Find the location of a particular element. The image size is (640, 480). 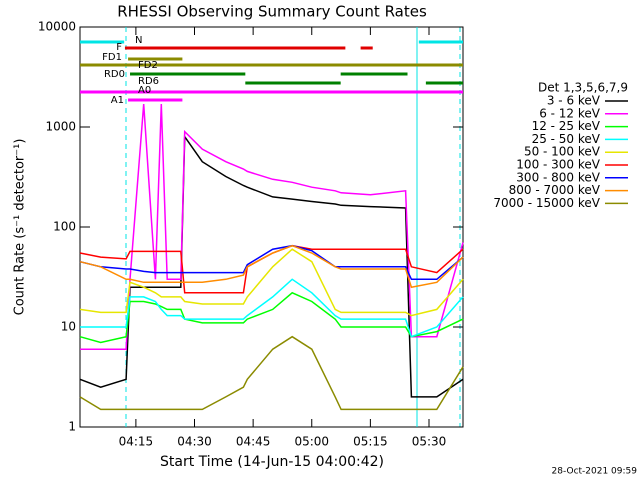

legend-label: 25 - 50 keV is located at coordinates (566, 139).